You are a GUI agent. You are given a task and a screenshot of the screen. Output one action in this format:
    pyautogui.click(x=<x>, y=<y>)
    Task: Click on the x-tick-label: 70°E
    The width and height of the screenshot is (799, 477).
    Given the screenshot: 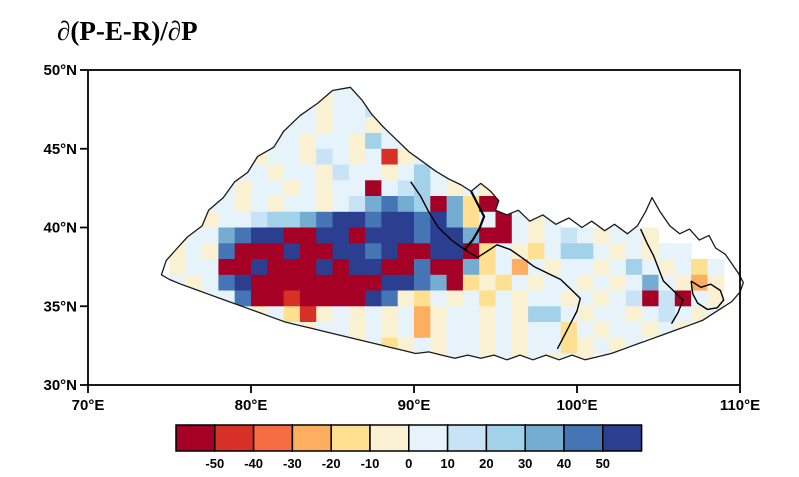 What is the action you would take?
    pyautogui.click(x=88, y=405)
    